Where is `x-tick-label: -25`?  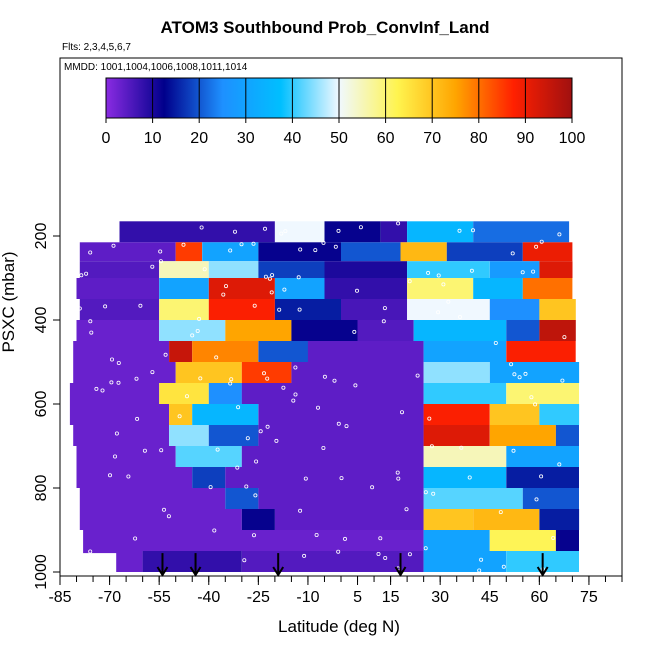 x-tick-label: -25 is located at coordinates (258, 597).